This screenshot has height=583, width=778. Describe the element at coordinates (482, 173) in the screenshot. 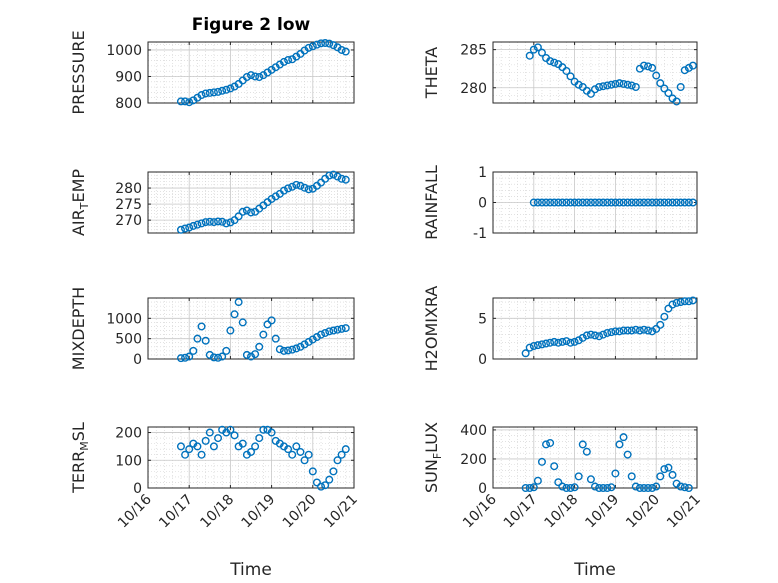

I see `y-tick-label: 1` at that location.